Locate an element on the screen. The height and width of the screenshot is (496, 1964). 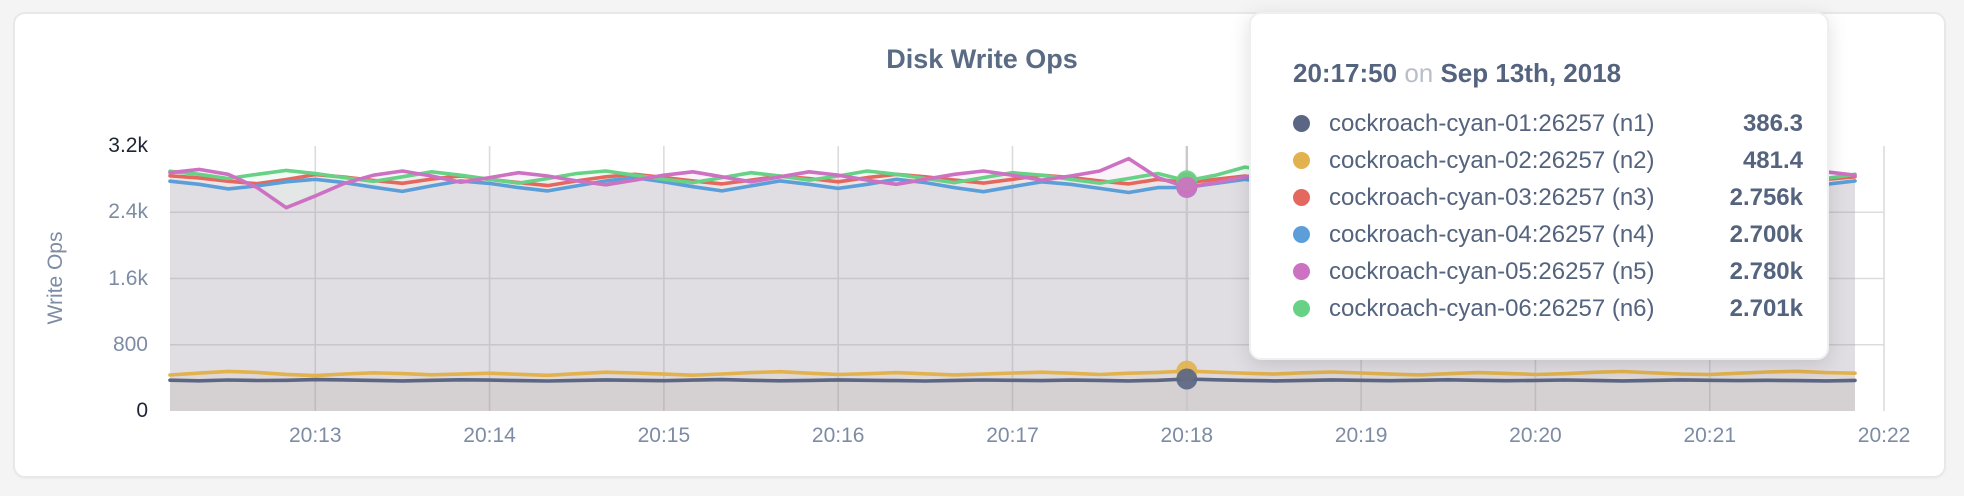
tooltip-row: cockroach-cyan-03:26257 (n3) 2.756k is located at coordinates (1548, 197).